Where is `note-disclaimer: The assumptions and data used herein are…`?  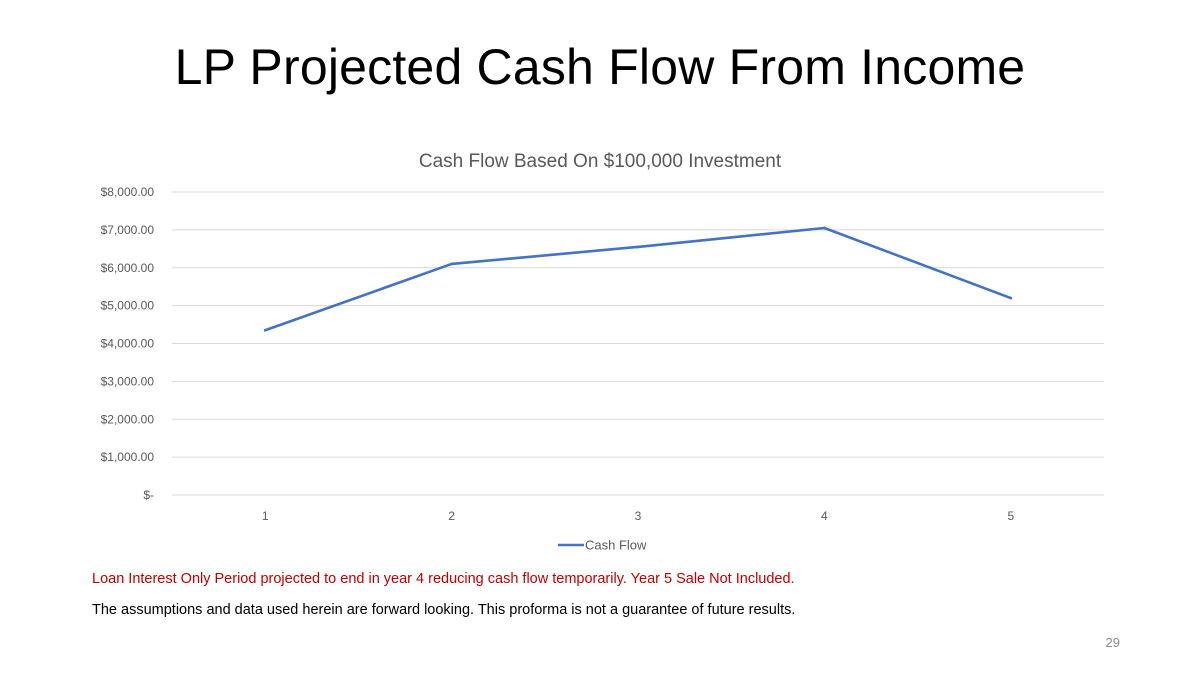
note-disclaimer: The assumptions and data used herein are… is located at coordinates (444, 610).